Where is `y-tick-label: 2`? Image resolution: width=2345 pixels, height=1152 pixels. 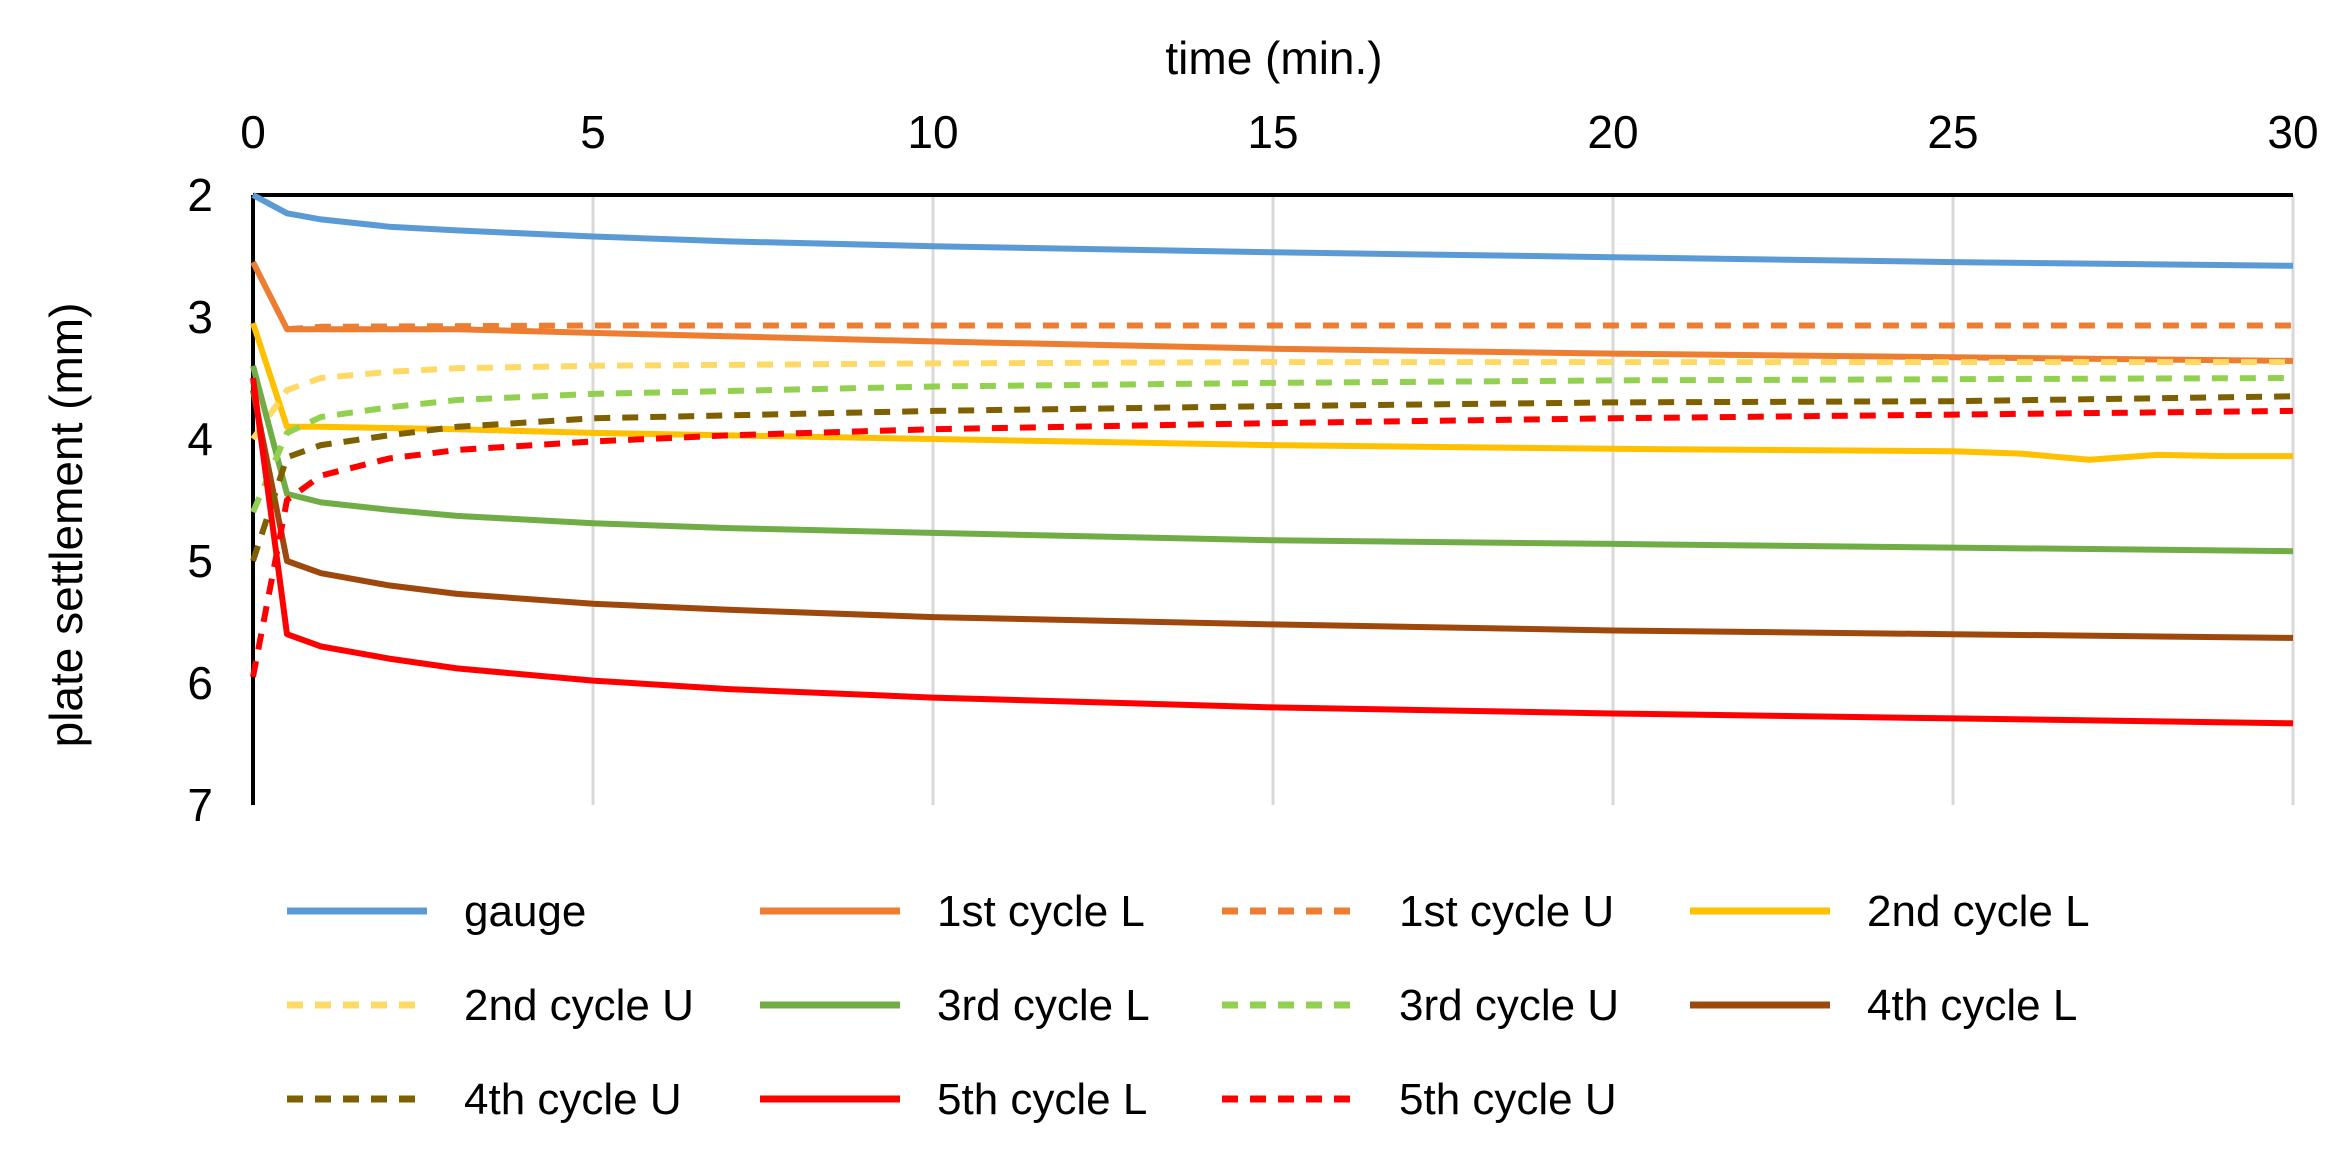
y-tick-label: 2 is located at coordinates (200, 195).